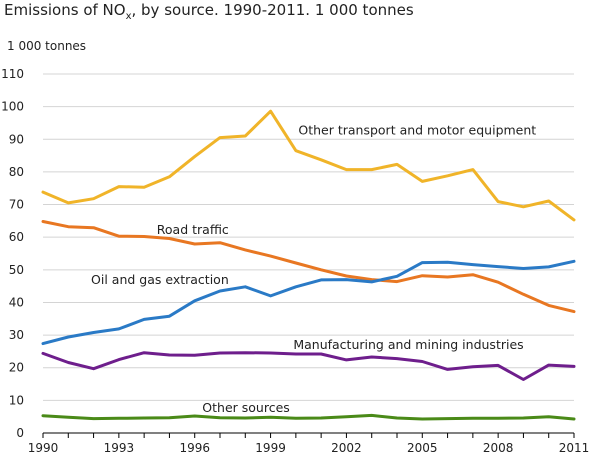 Image resolution: width=591 pixels, height=456 pixels. What do you see at coordinates (128, 16) in the screenshot?
I see `chart-title-subscript: x` at bounding box center [128, 16].